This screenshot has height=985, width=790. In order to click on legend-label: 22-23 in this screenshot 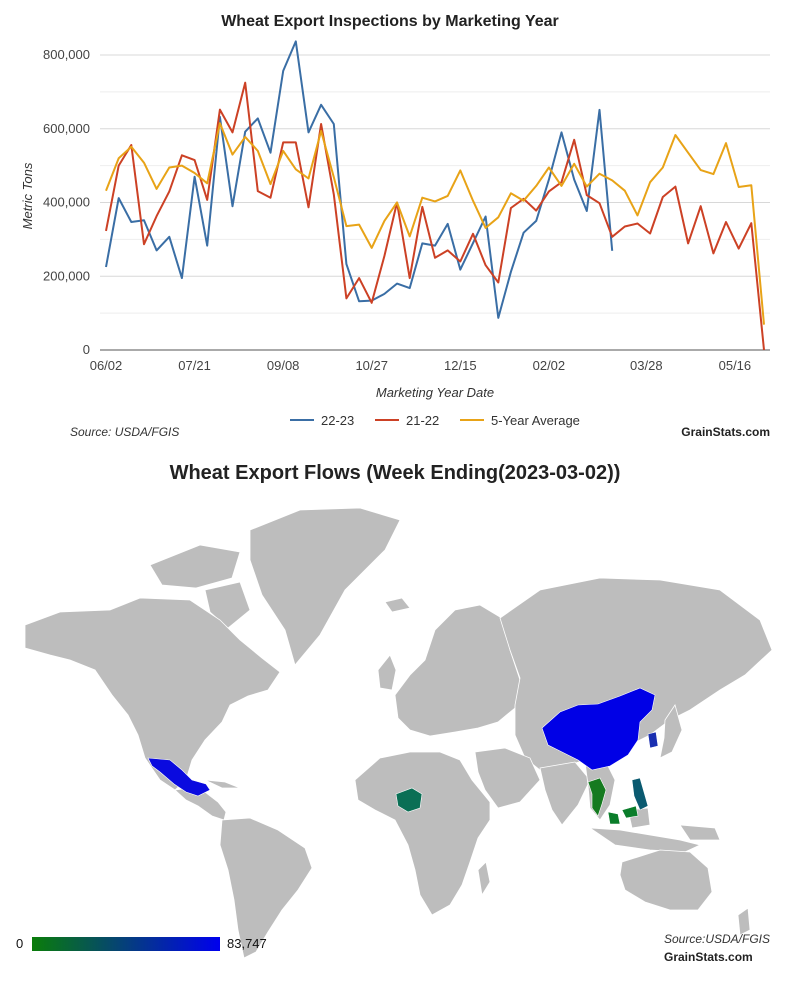, I will do `click(337, 420)`.